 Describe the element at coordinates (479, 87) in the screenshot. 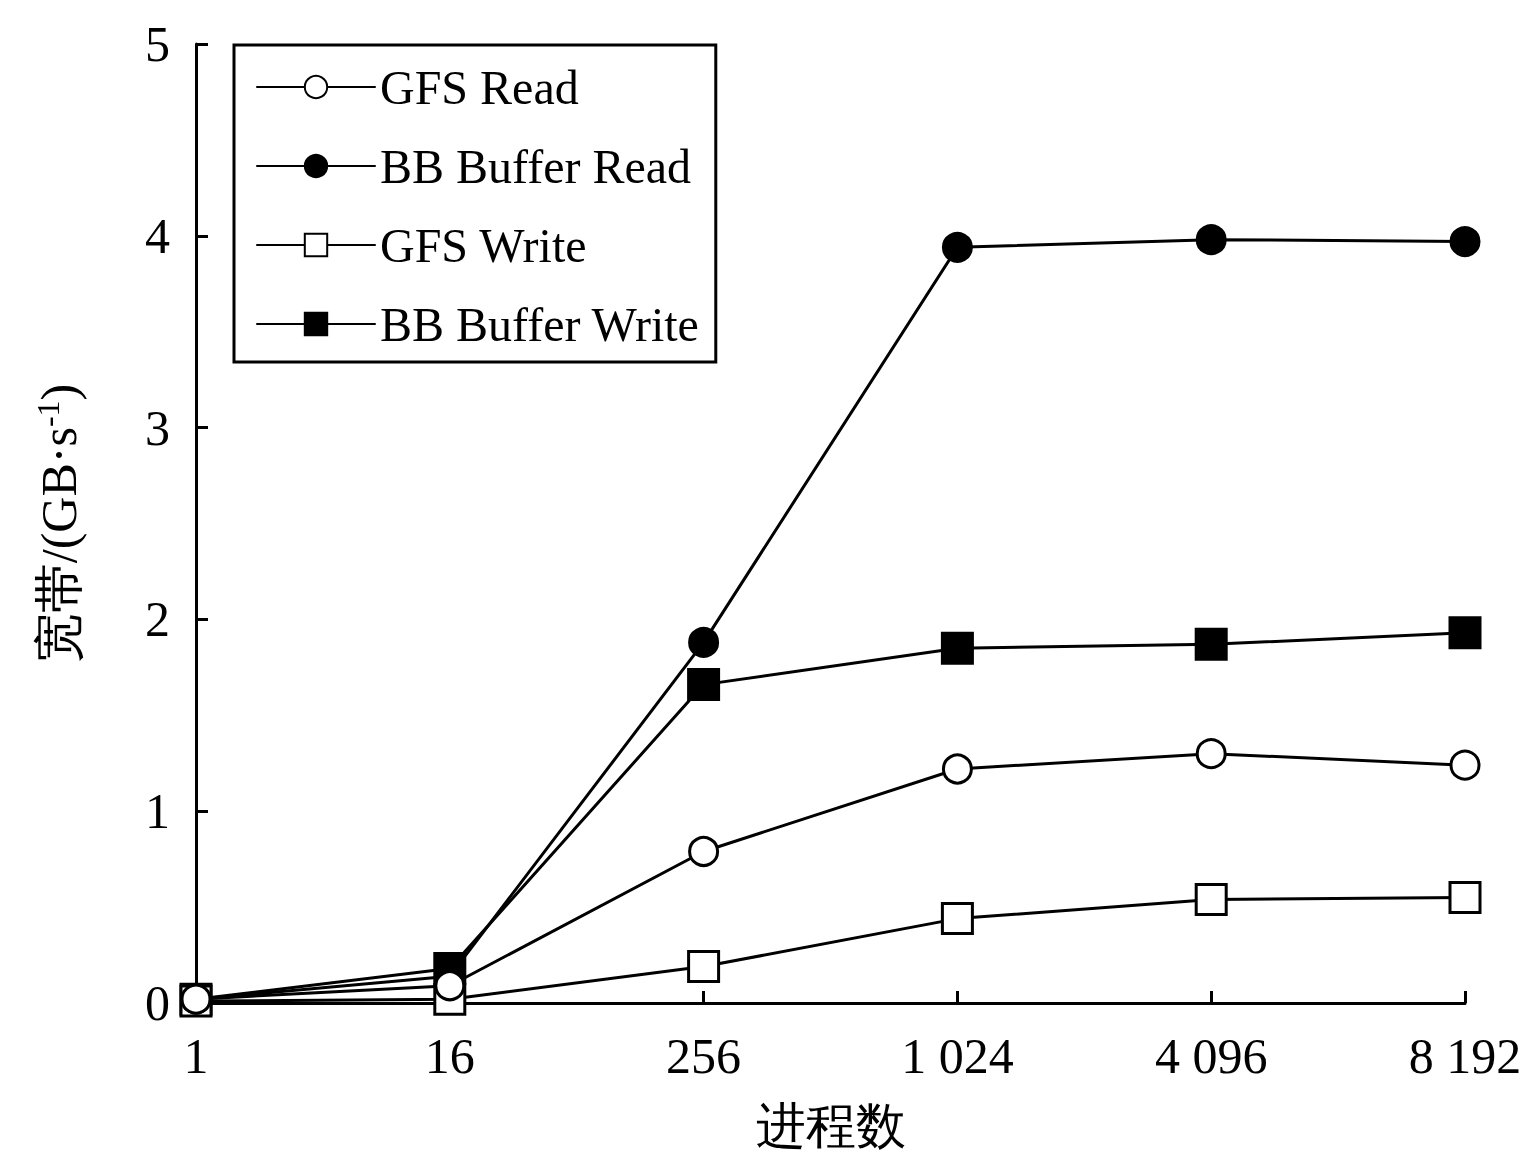

I see `legend-label: GFS Read` at that location.